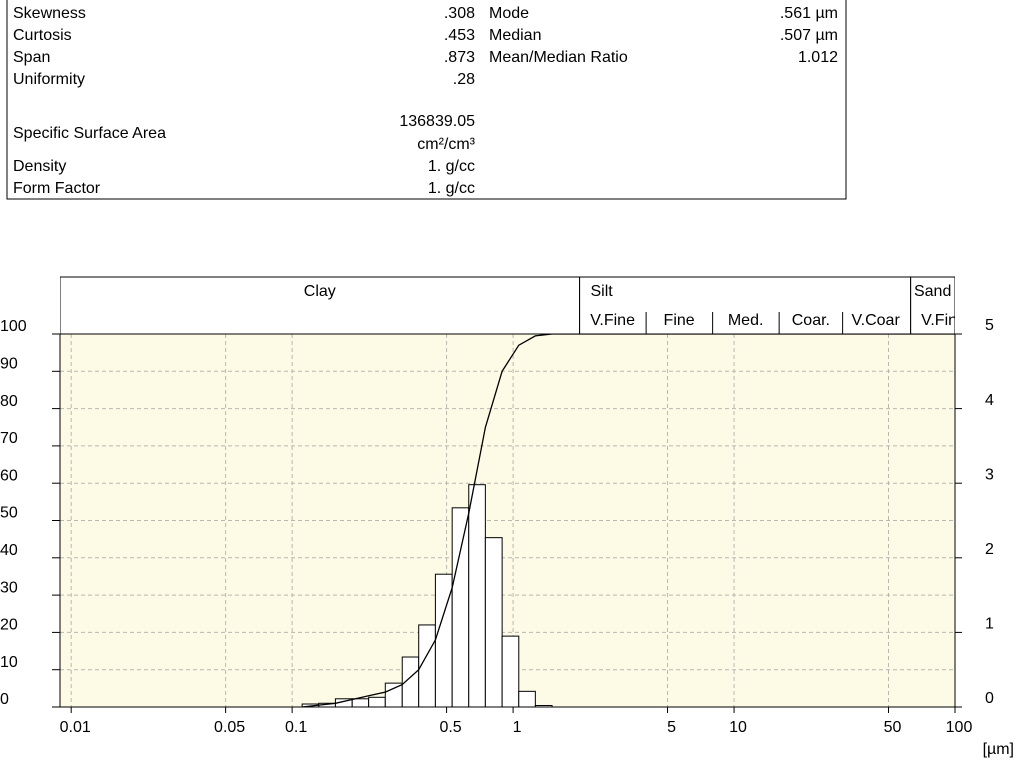 The image size is (1024, 769). I want to click on y-tick-label: 0, so click(4, 699).